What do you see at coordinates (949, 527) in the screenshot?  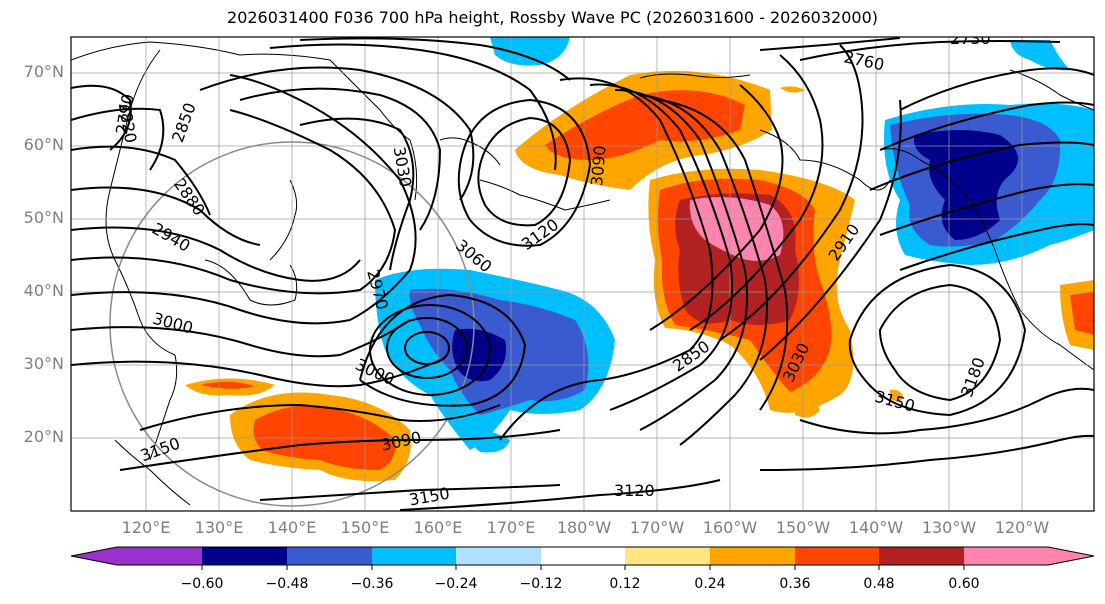 I see `lon-label: 130°W` at bounding box center [949, 527].